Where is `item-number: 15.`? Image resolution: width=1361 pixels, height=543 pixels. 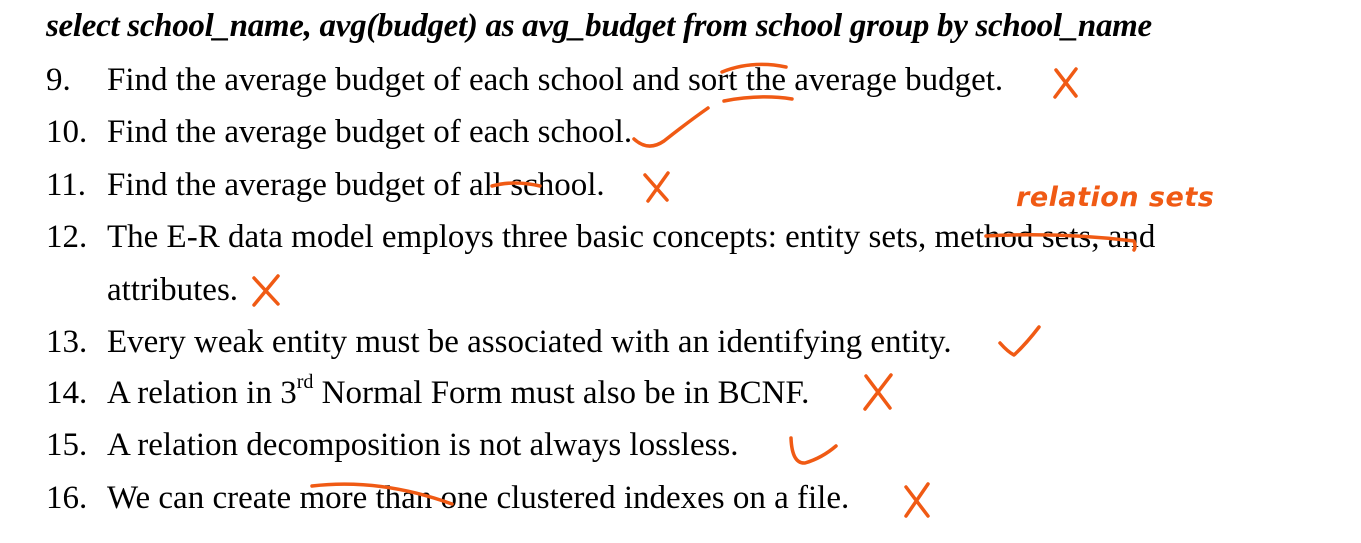
item-number: 15. is located at coordinates (67, 445).